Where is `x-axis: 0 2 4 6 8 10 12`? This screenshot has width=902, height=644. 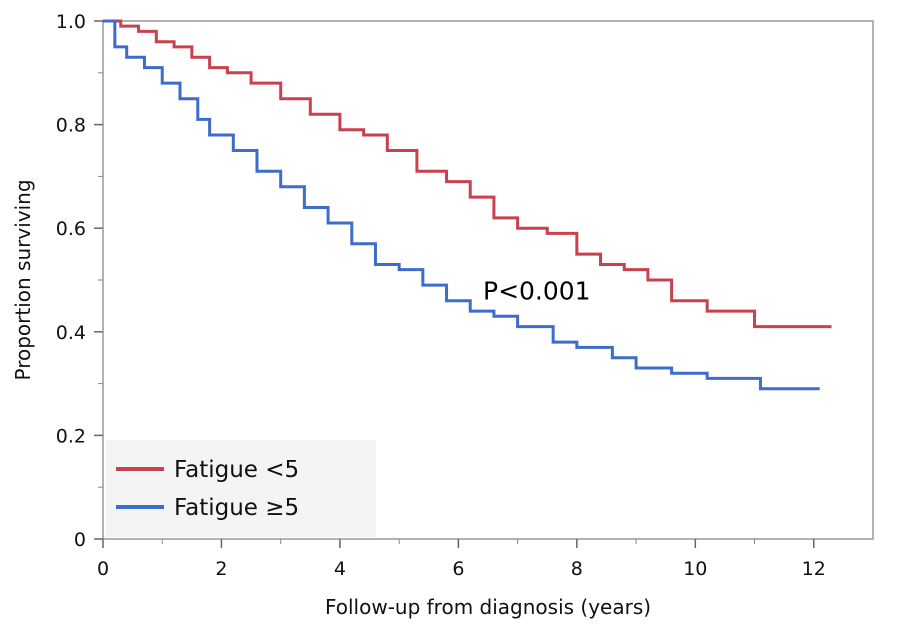 x-axis: 0 2 4 6 8 10 12 is located at coordinates (461, 559).